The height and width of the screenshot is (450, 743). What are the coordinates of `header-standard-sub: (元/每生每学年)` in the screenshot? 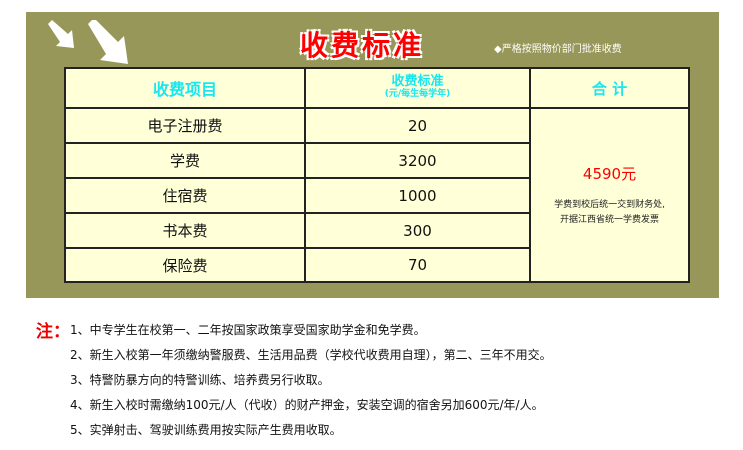 It's located at (417, 94).